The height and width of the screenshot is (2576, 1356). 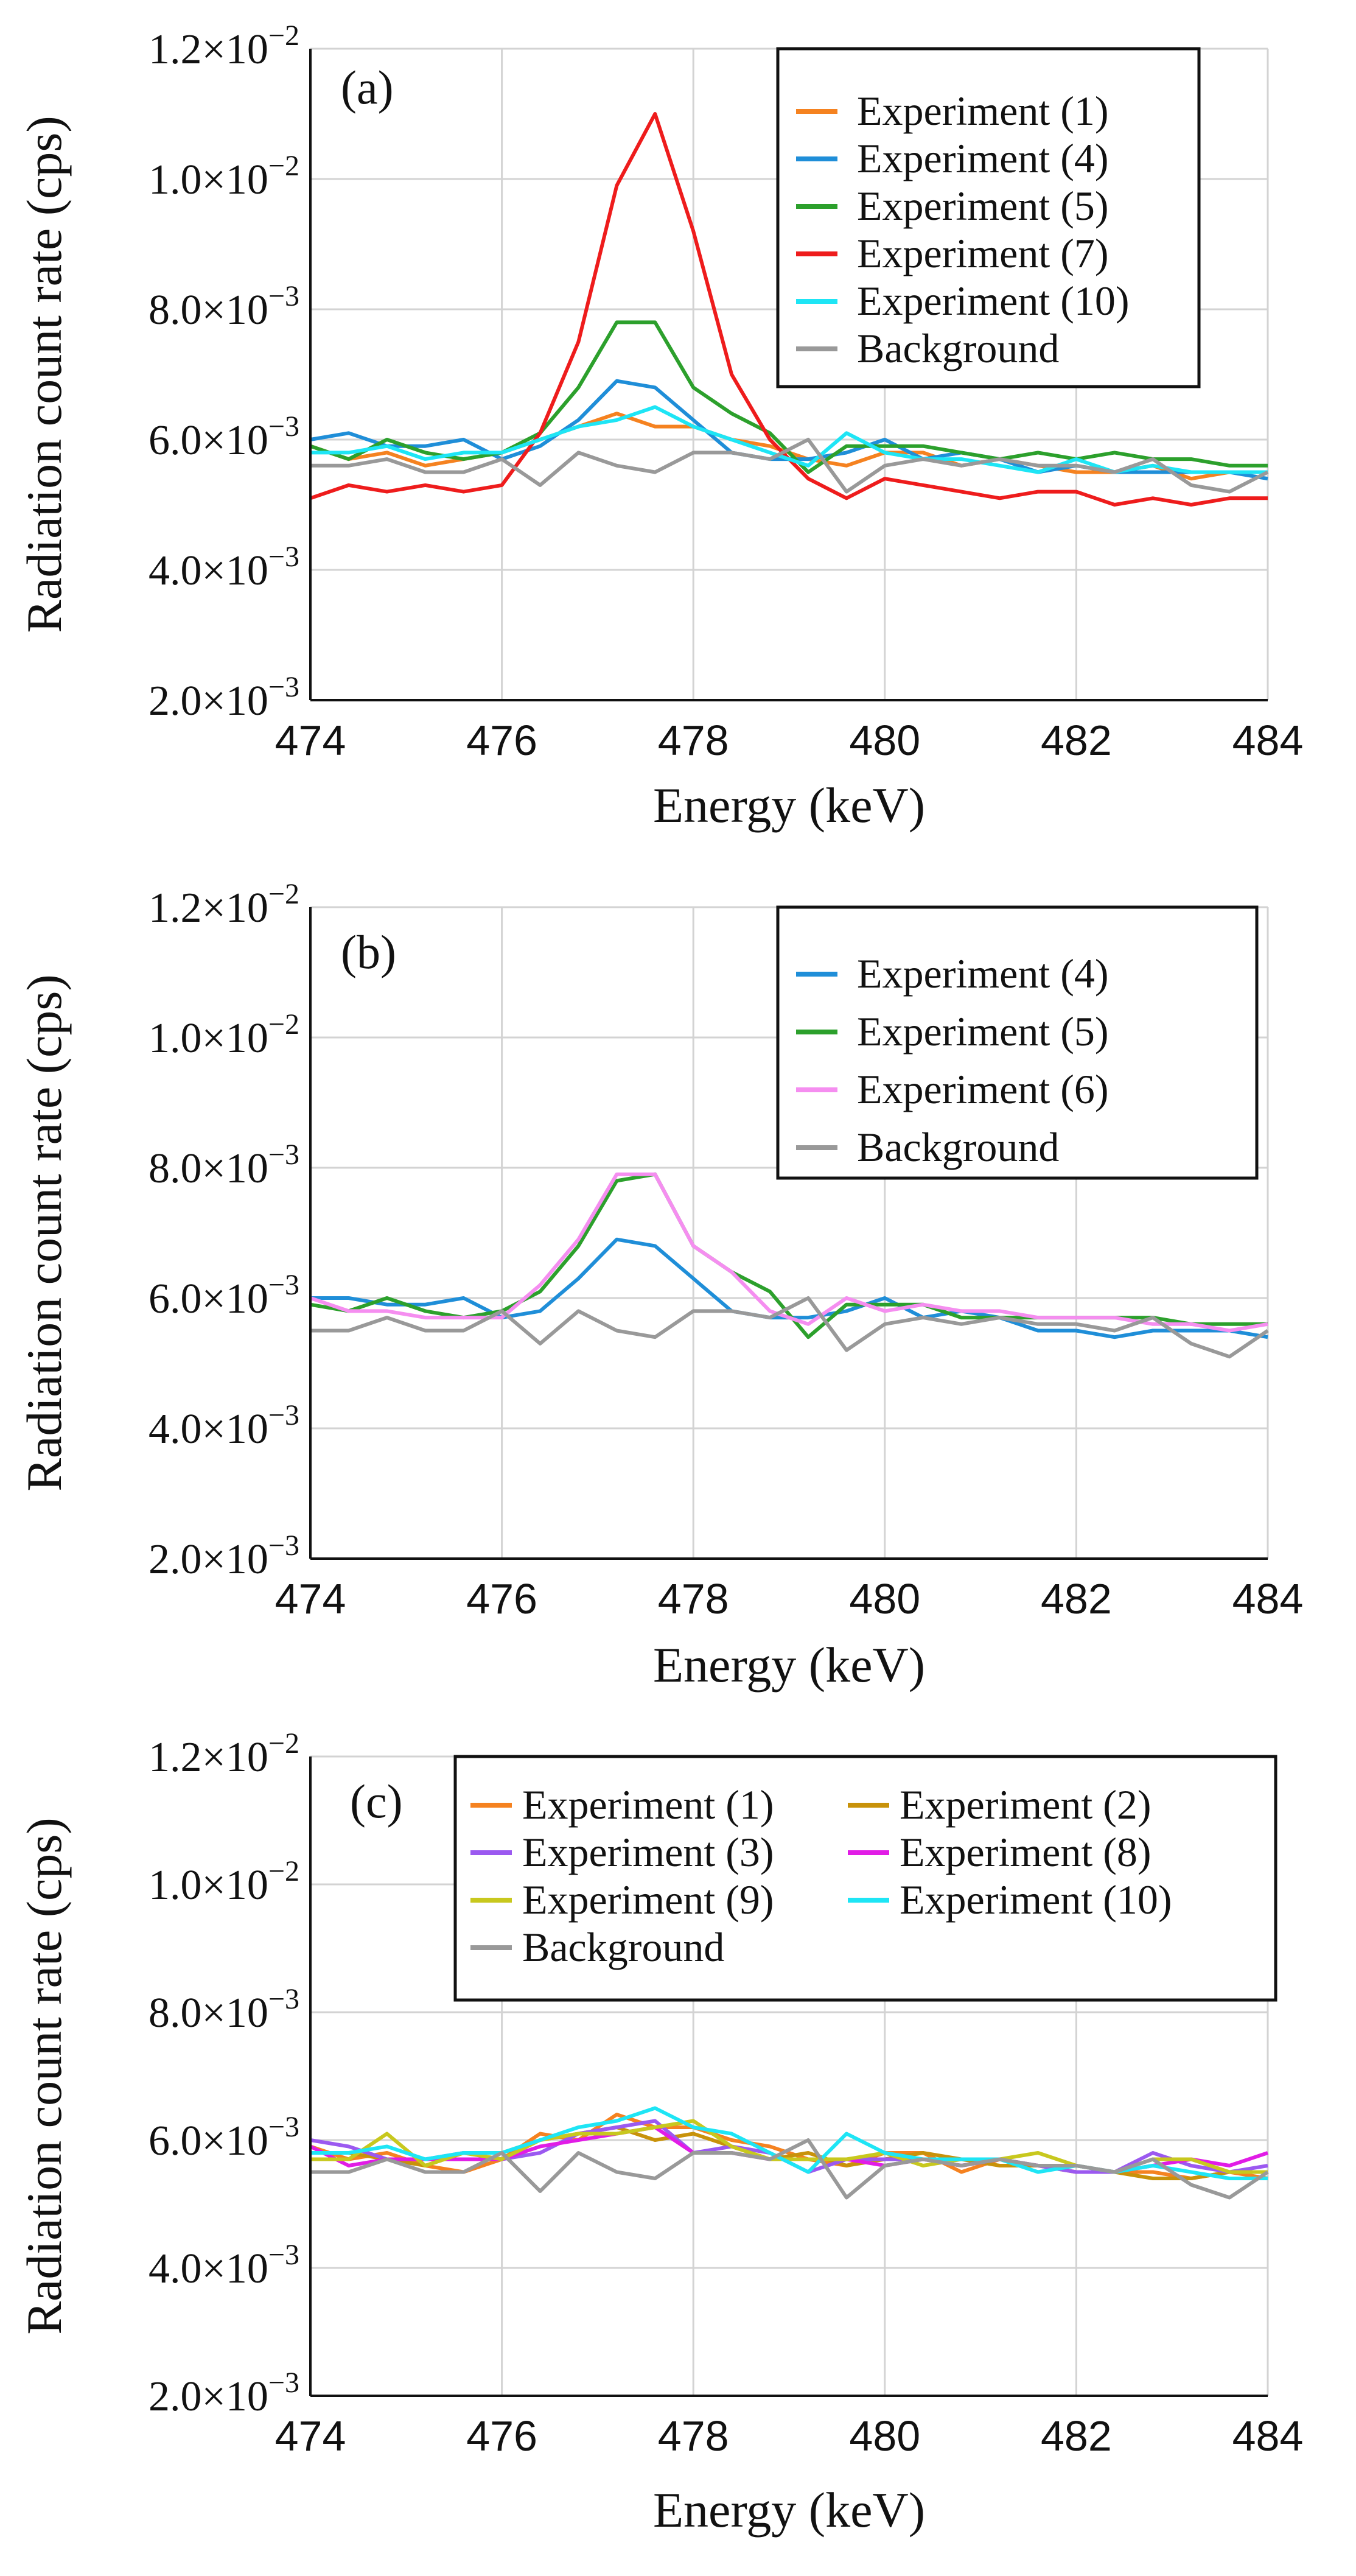 I want to click on y-tick-label: 2.0×10⁻³, so click(x=224, y=2393).